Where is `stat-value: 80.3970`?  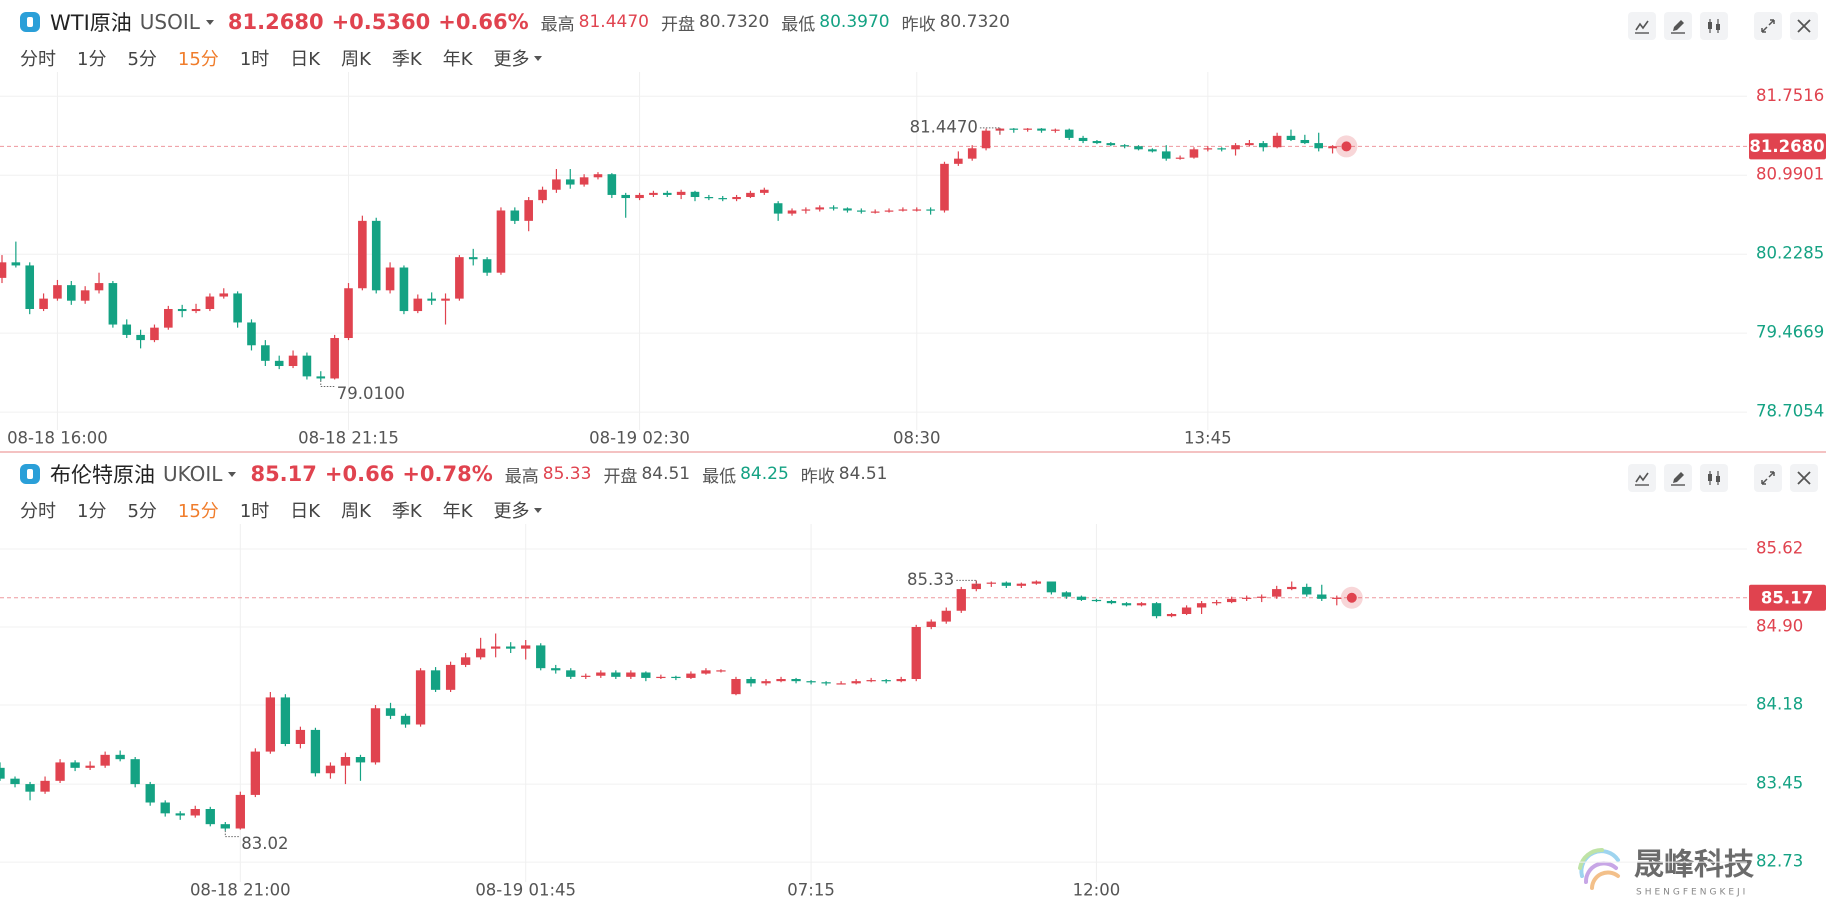 stat-value: 80.3970 is located at coordinates (854, 22).